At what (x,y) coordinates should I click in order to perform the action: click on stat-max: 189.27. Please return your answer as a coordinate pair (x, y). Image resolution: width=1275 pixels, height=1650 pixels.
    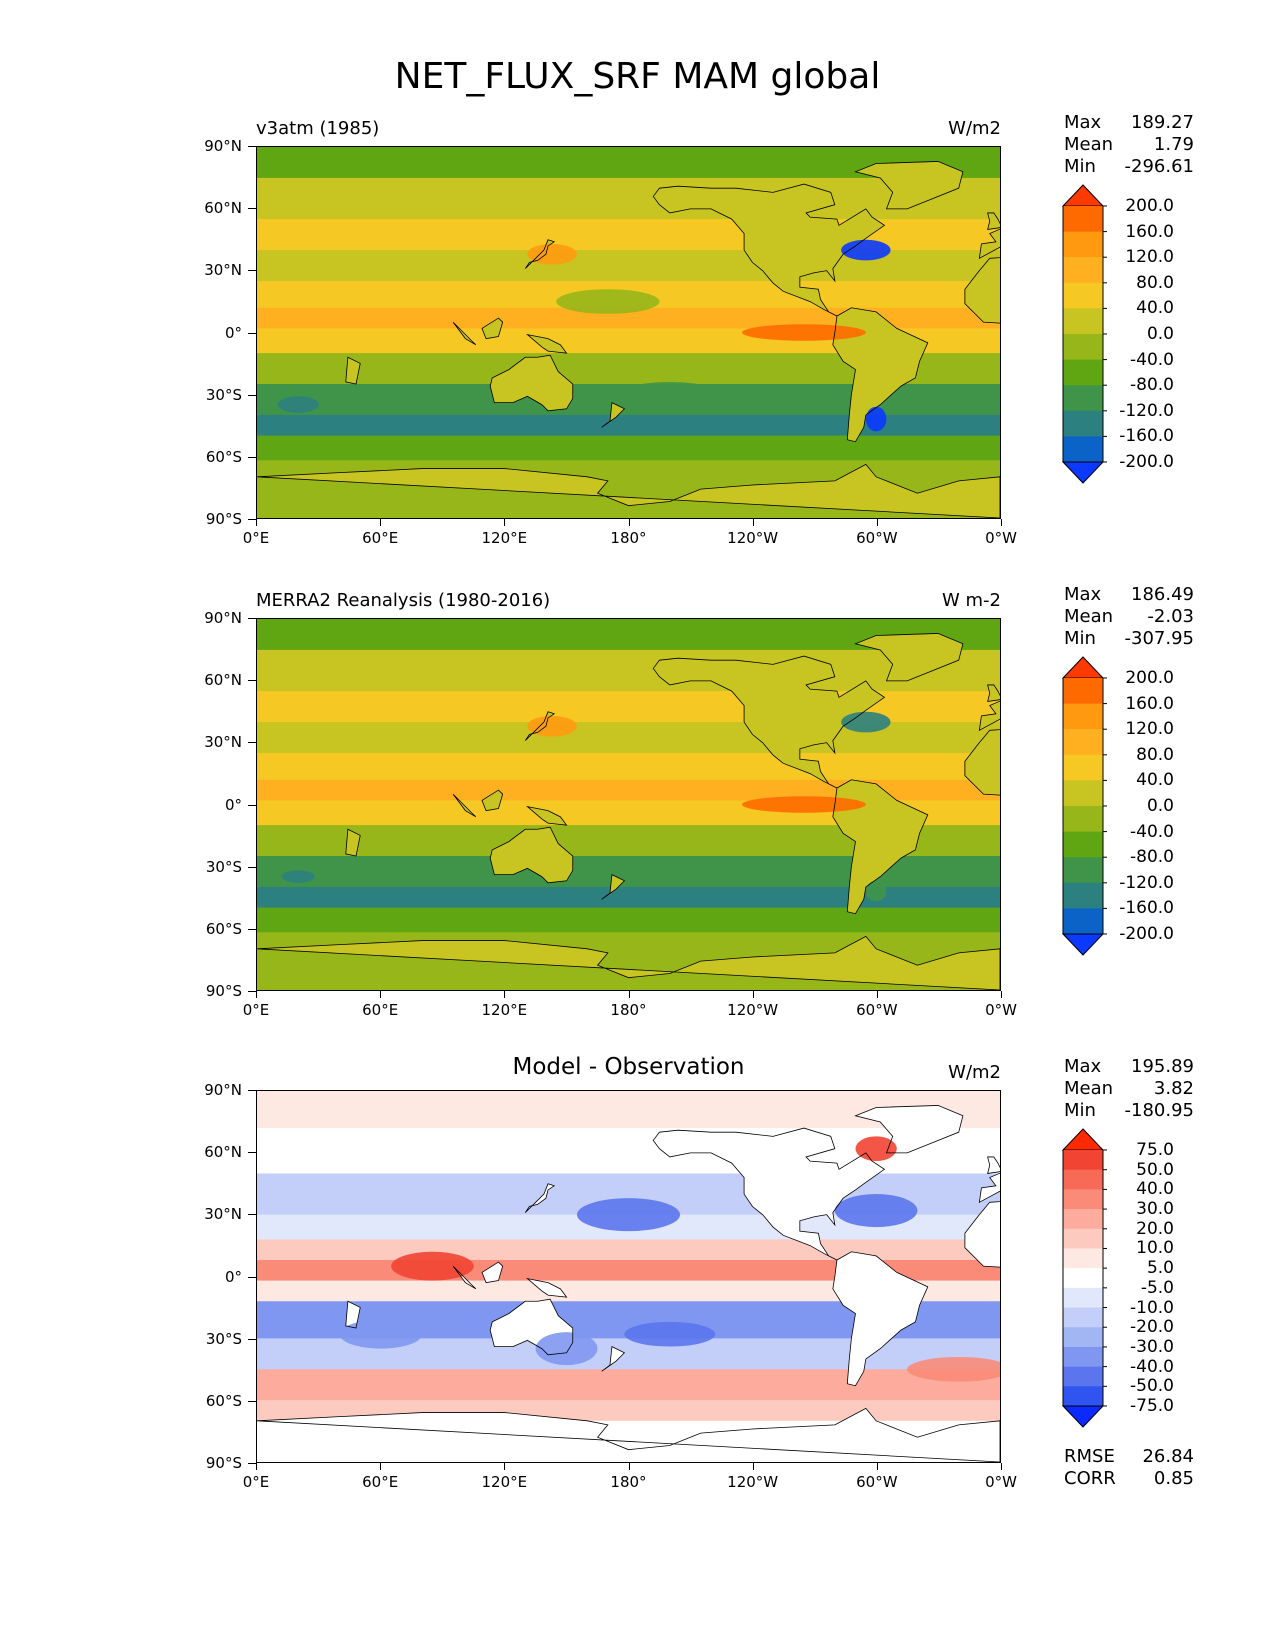
    Looking at the image, I should click on (1162, 122).